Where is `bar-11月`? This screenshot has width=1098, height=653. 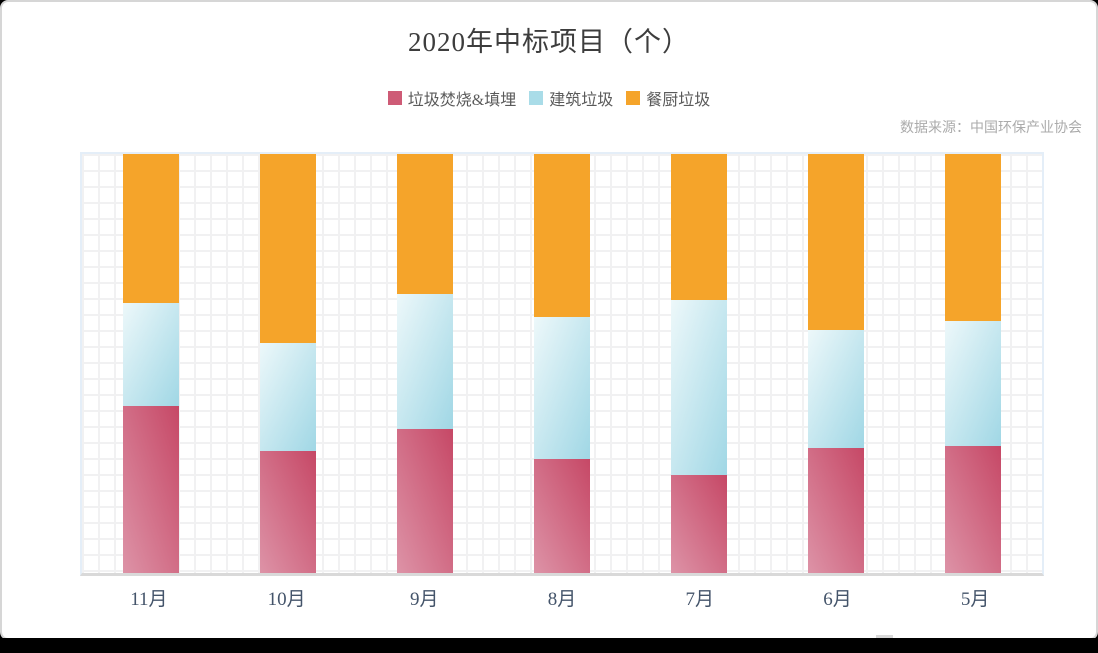
bar-11月 is located at coordinates (150, 363).